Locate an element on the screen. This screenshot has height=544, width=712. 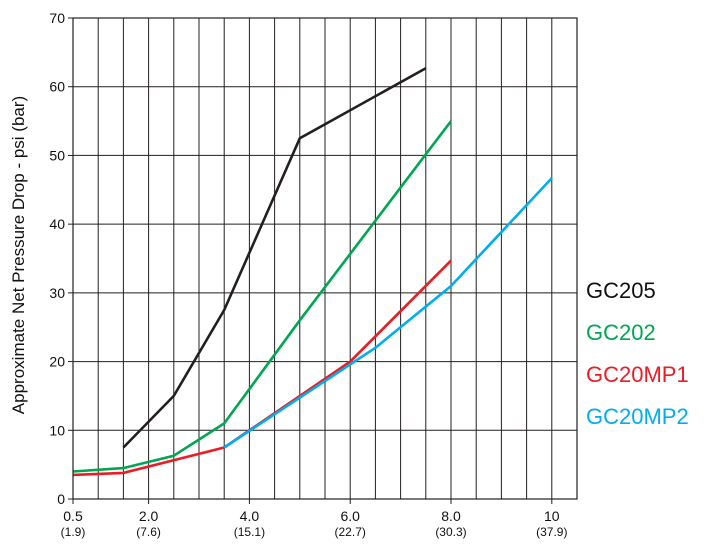
x-tick-label: 10 is located at coordinates (552, 516).